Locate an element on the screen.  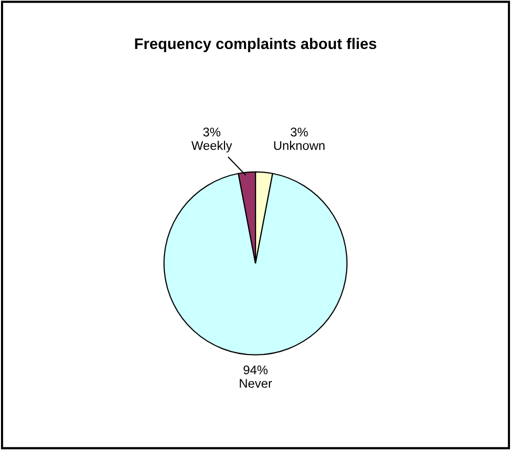
chart-title: Frequency complaints about flies is located at coordinates (255, 45).